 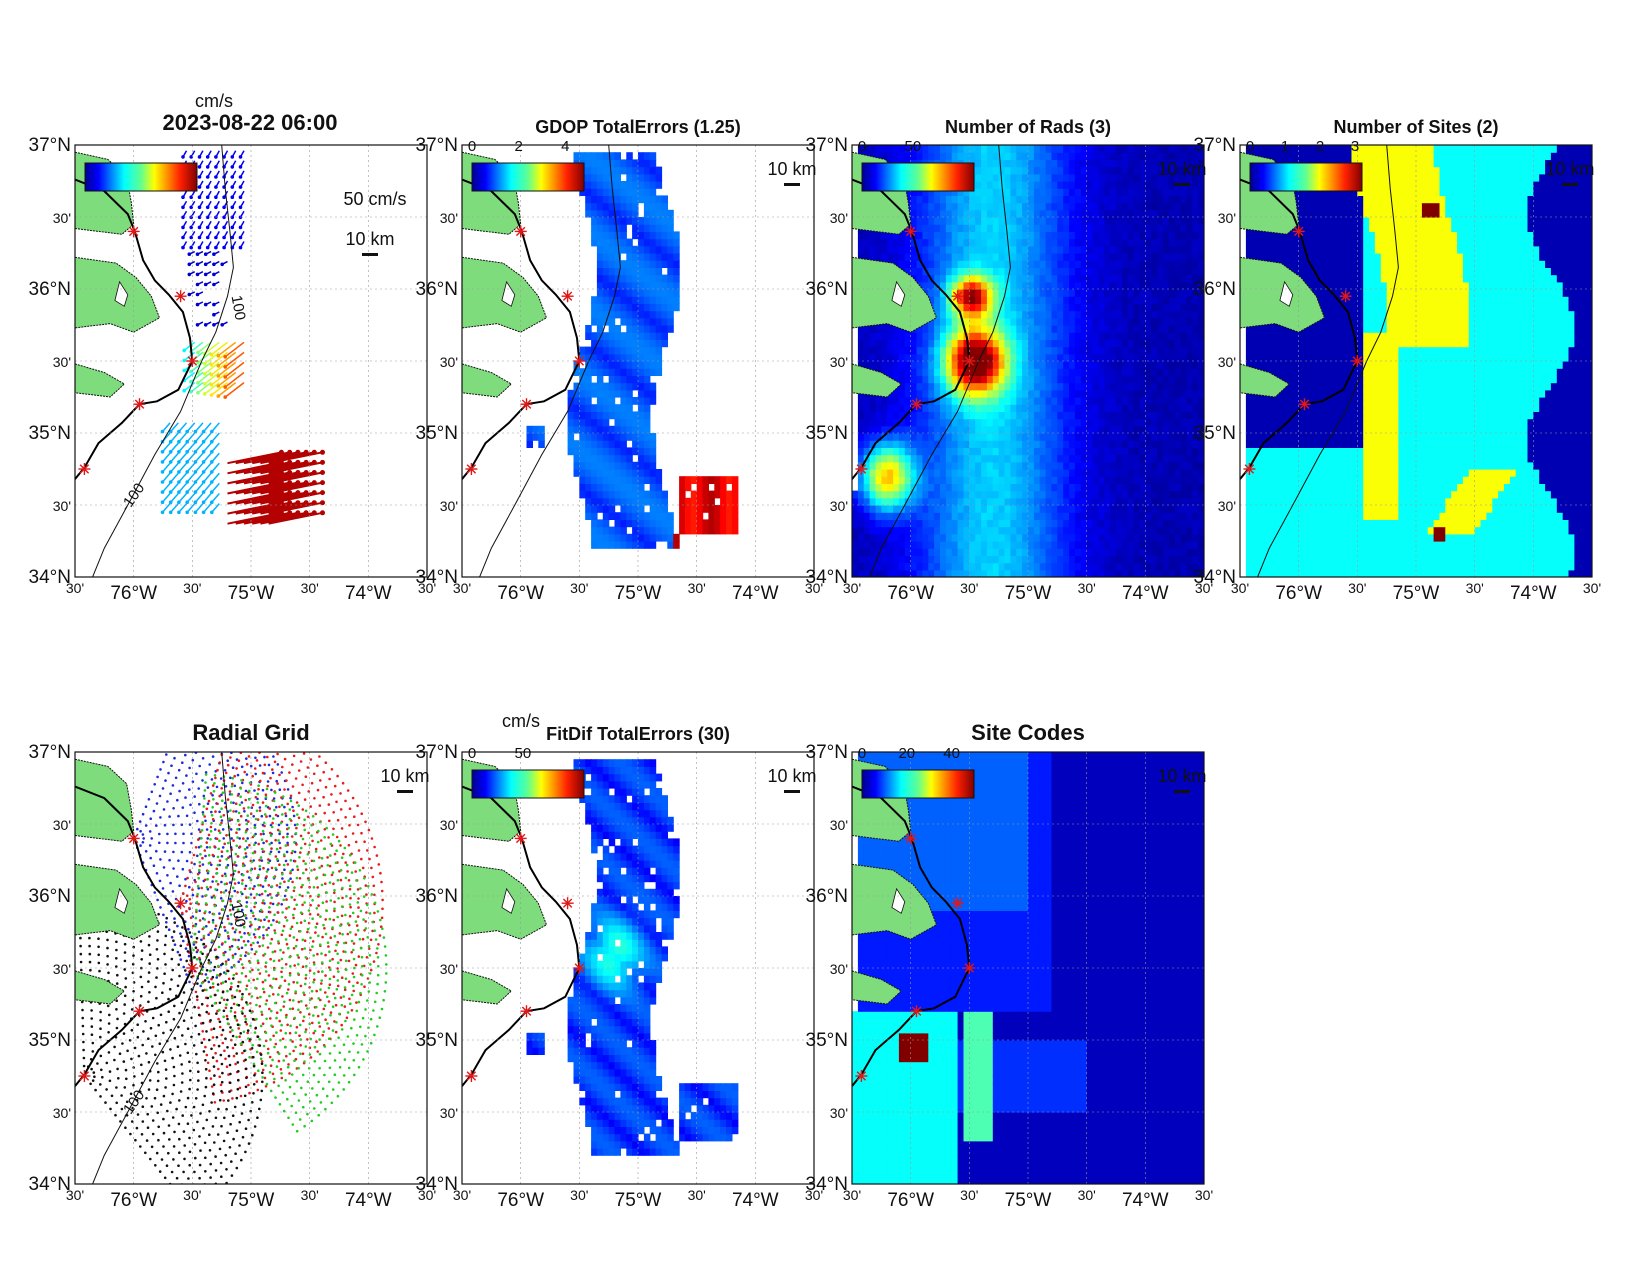 What do you see at coordinates (916, 404) in the screenshot?
I see `radar-site-marker` at bounding box center [916, 404].